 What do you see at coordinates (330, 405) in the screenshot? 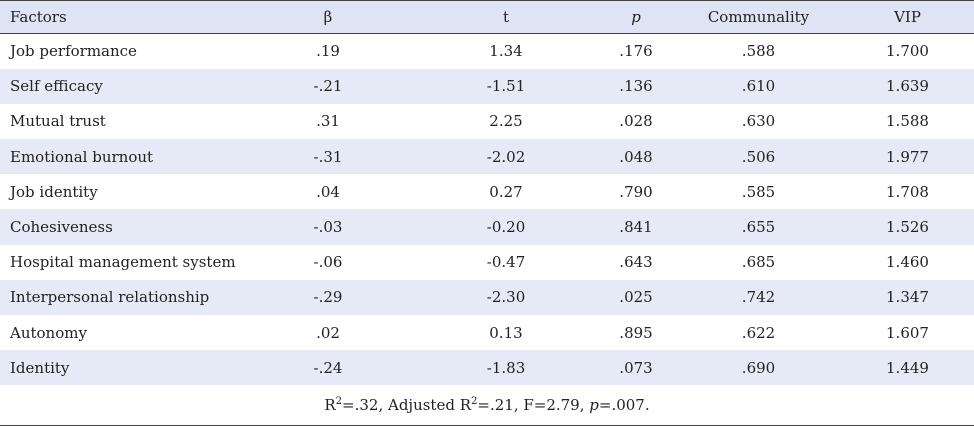
I see `r2-label: R` at bounding box center [330, 405].